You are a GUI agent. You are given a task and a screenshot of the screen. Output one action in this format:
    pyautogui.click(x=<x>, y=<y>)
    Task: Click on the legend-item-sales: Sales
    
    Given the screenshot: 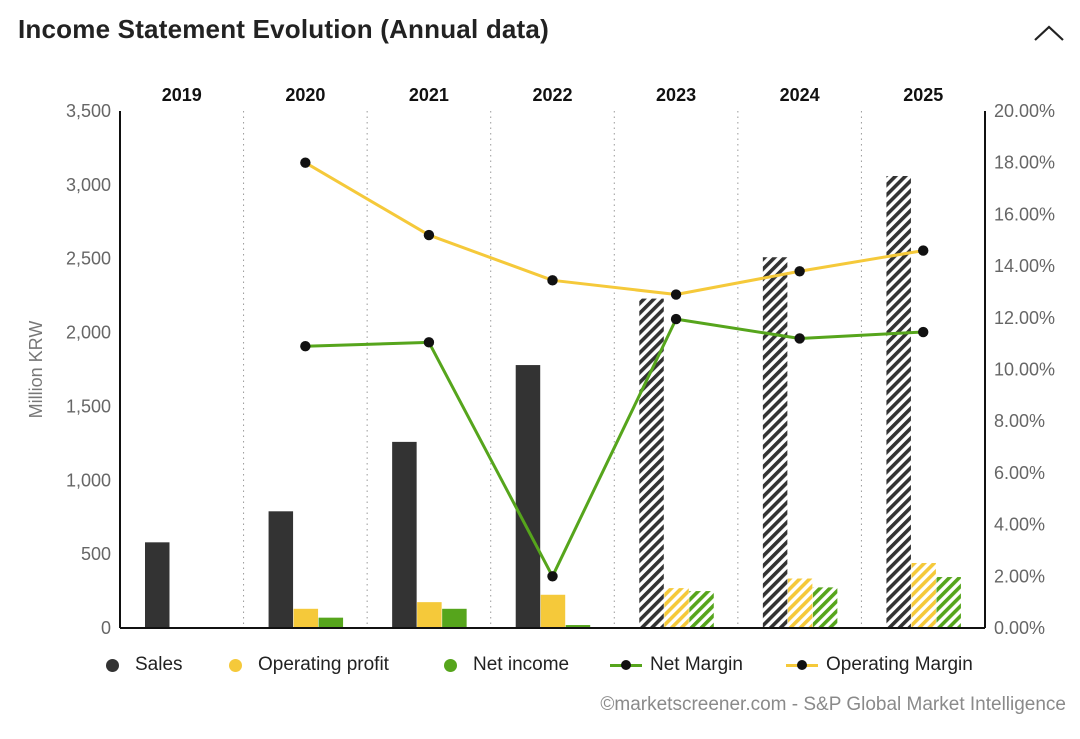 What is the action you would take?
    pyautogui.click(x=144, y=665)
    